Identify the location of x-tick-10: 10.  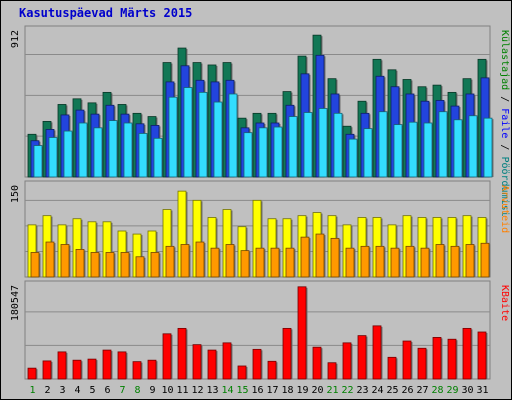
(167, 390).